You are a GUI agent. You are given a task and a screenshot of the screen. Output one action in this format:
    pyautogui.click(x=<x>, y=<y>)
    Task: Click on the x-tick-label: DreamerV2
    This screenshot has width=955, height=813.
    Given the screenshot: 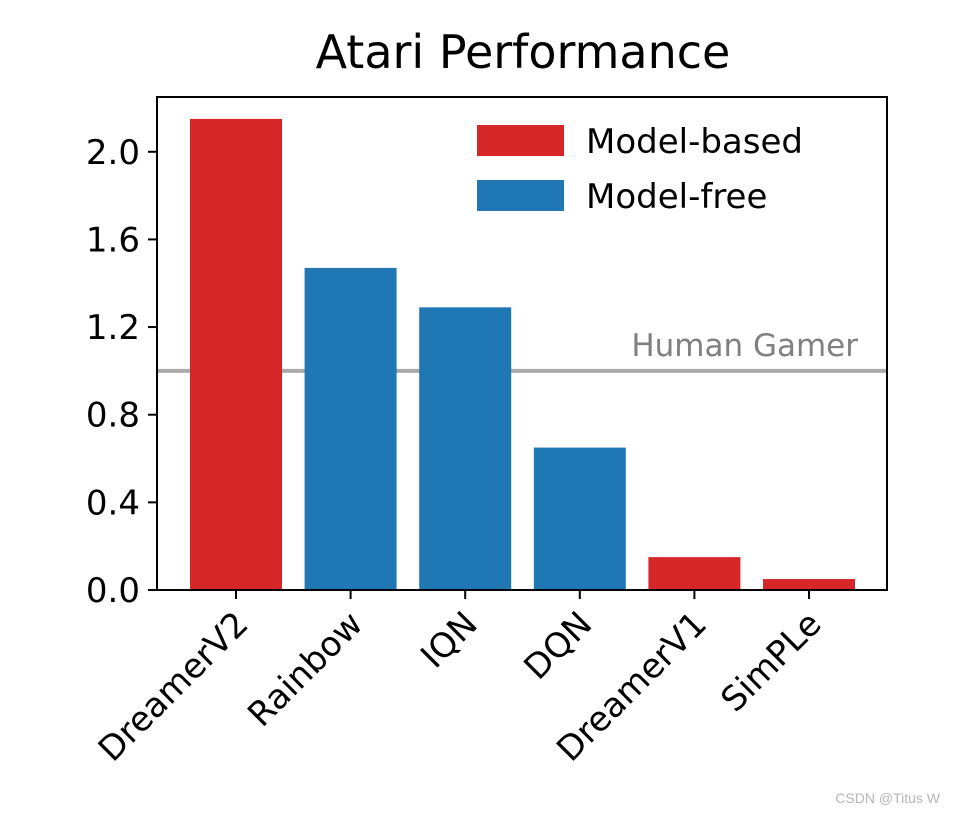 What is the action you would take?
    pyautogui.click(x=174, y=687)
    